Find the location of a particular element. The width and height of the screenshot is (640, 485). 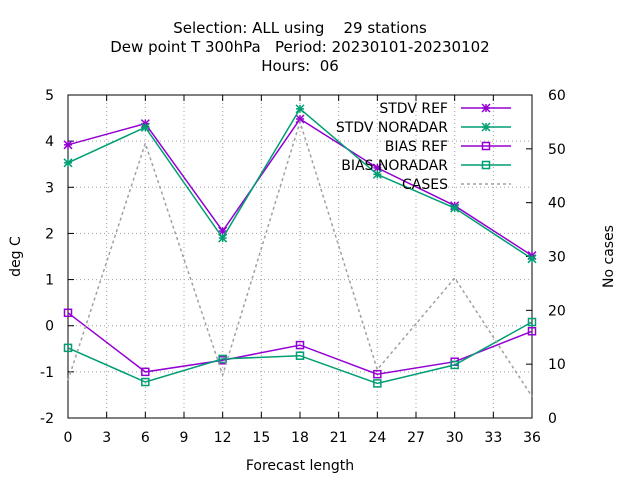

x-tick-label: 33 is located at coordinates (493, 438).